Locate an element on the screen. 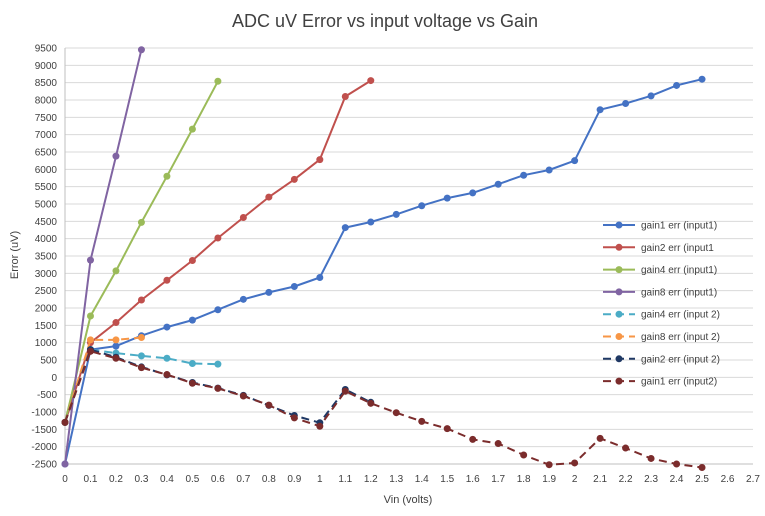 The height and width of the screenshot is (516, 765). legend-entry: gain4 err (input 2) is located at coordinates (680, 315).